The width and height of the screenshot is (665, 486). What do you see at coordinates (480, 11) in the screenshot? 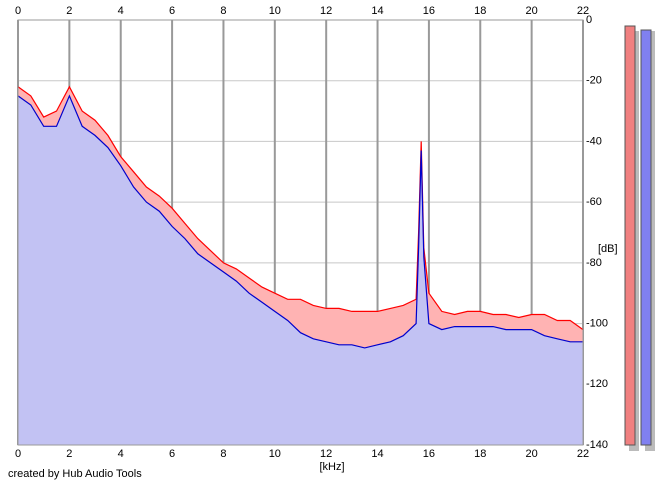
I see `x-tick-label-top: 18` at bounding box center [480, 11].